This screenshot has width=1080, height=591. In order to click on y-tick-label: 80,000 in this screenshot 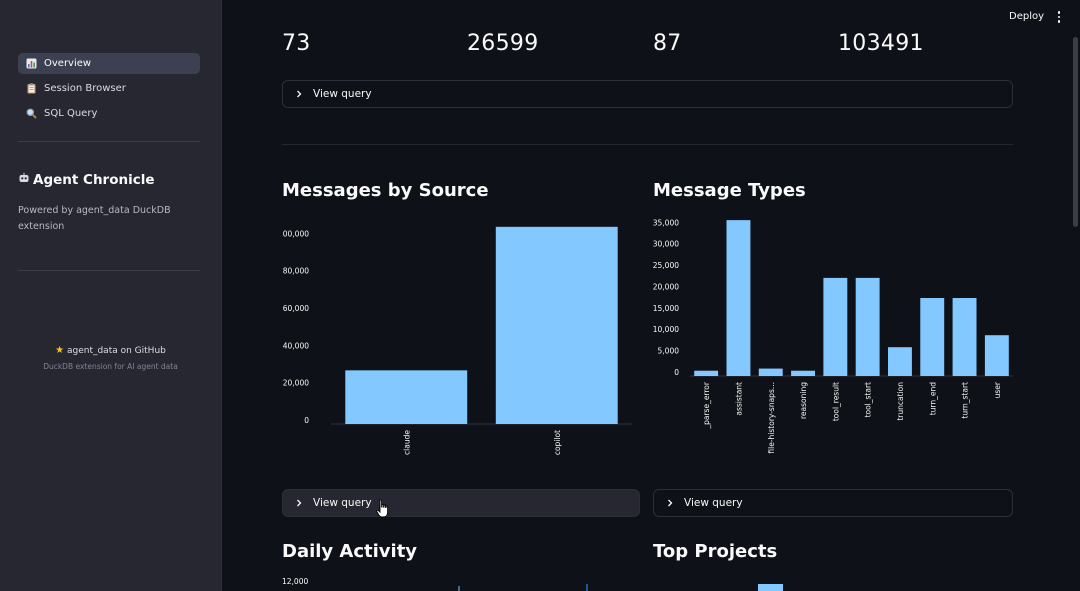, I will do `click(296, 271)`.